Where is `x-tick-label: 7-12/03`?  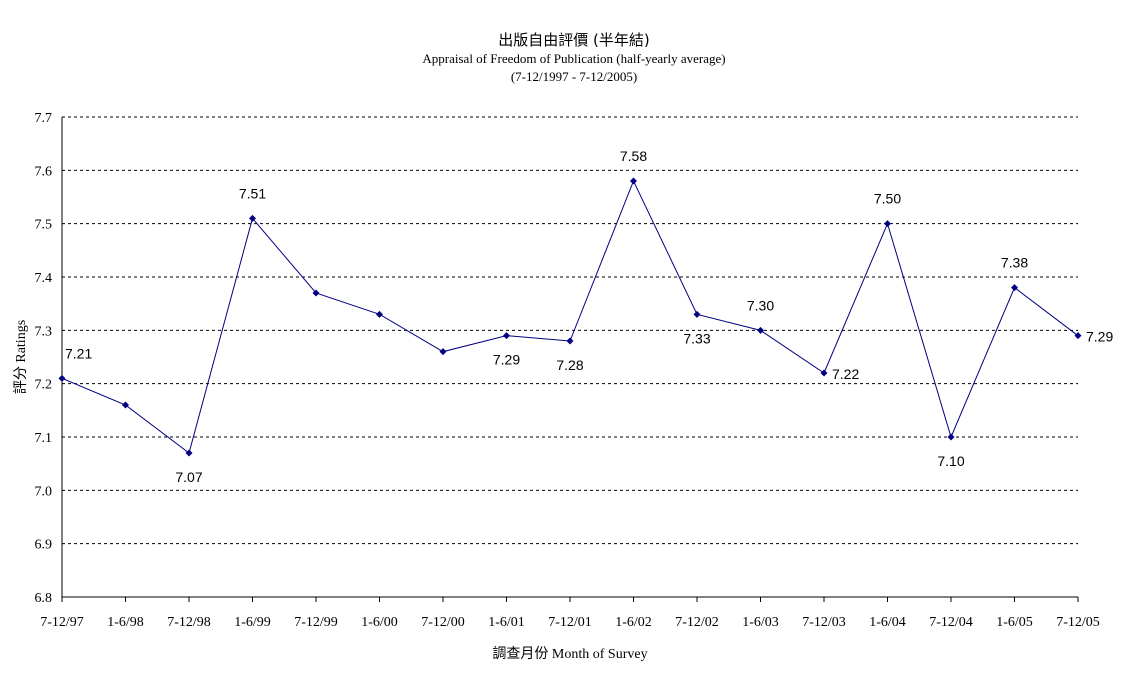
x-tick-label: 7-12/03 is located at coordinates (824, 622).